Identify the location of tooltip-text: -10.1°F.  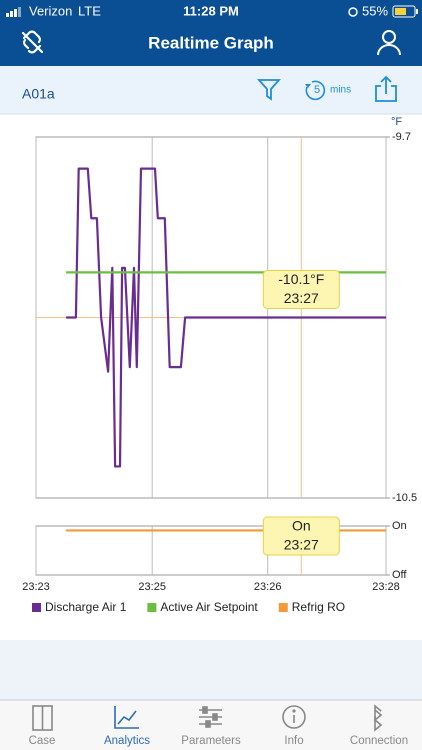
(301, 279).